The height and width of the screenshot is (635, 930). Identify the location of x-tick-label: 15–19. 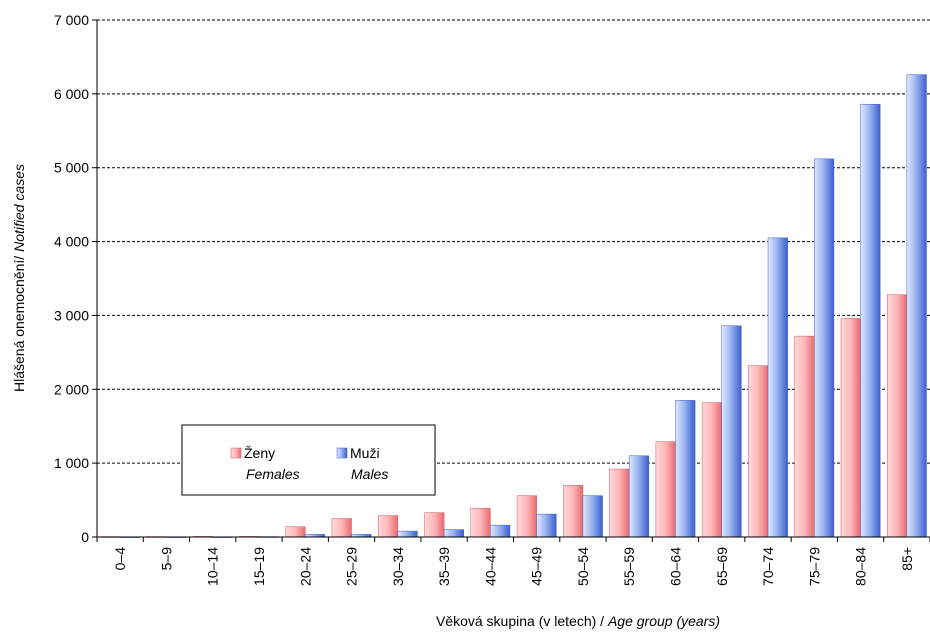
(259, 566).